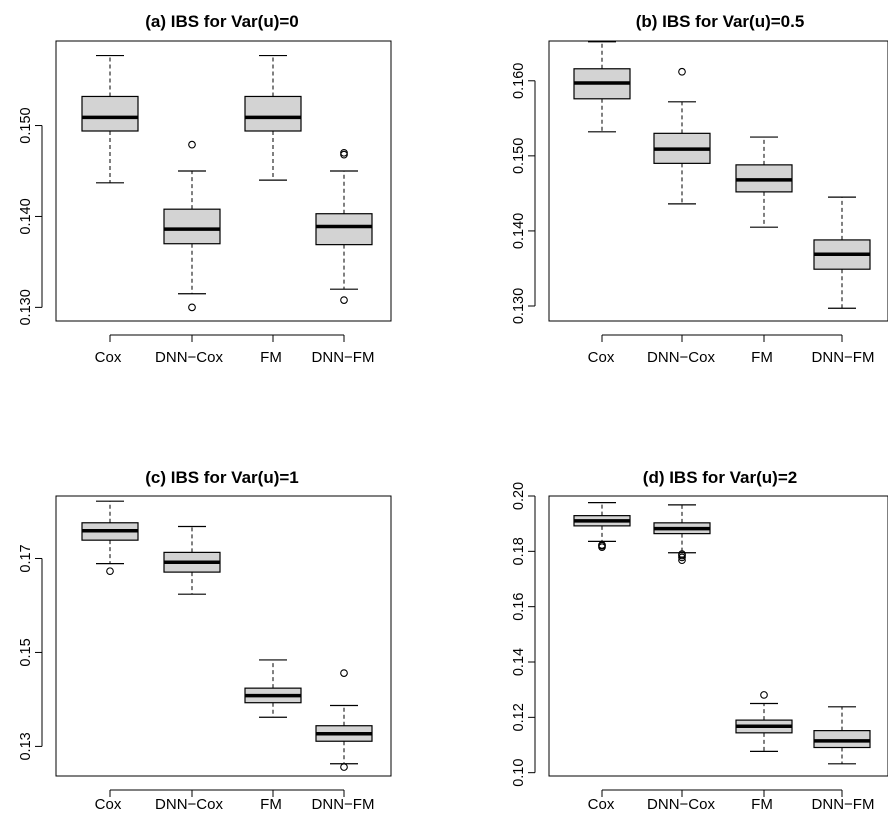 This screenshot has height=819, width=888. I want to click on plot-marks: 0.130 0.140 0.150 0.160, so click(691, 191).